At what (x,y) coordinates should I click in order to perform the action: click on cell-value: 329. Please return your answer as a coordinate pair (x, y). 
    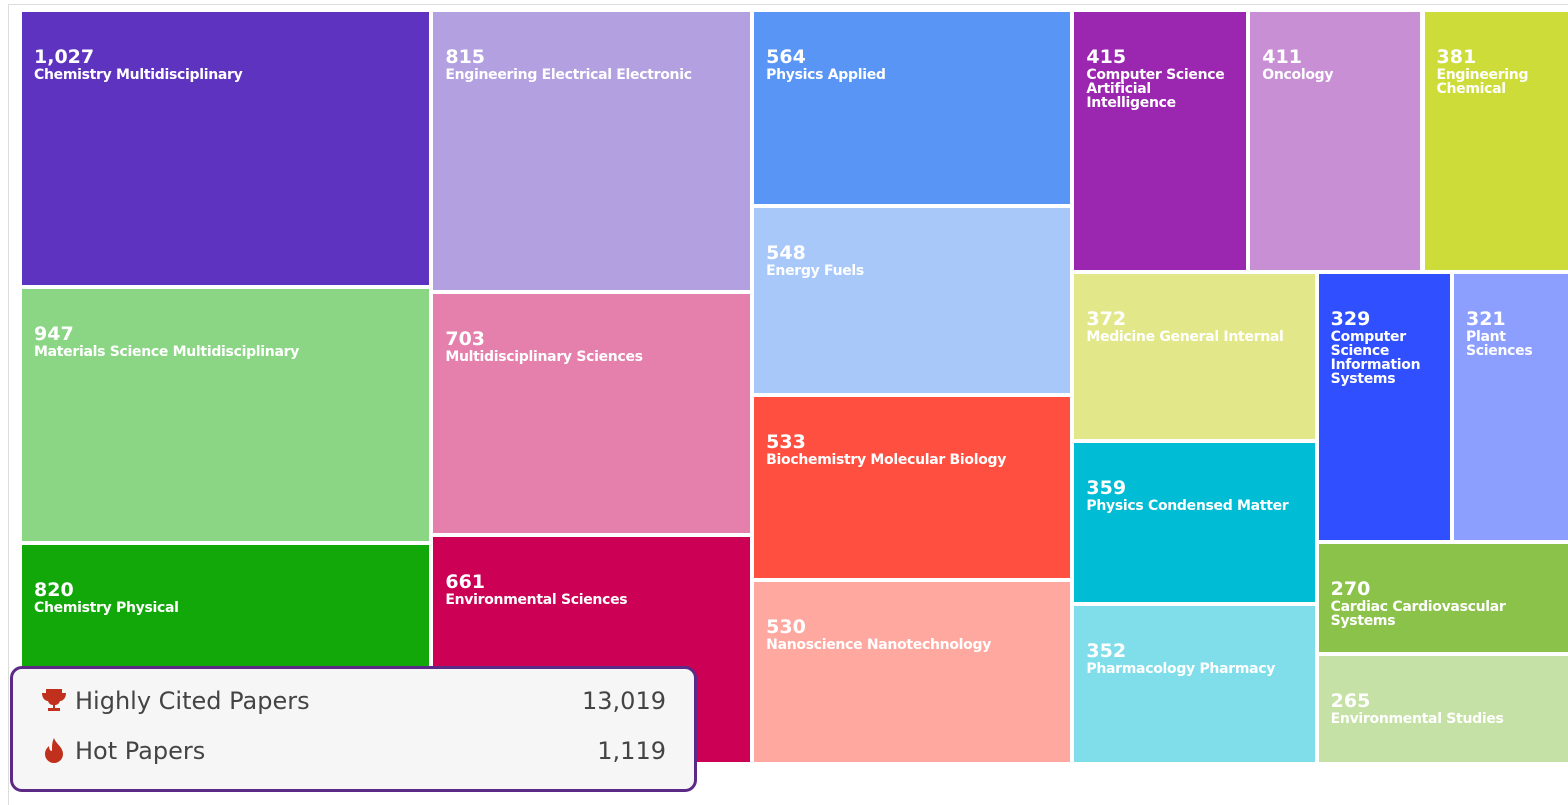
    Looking at the image, I should click on (1384, 319).